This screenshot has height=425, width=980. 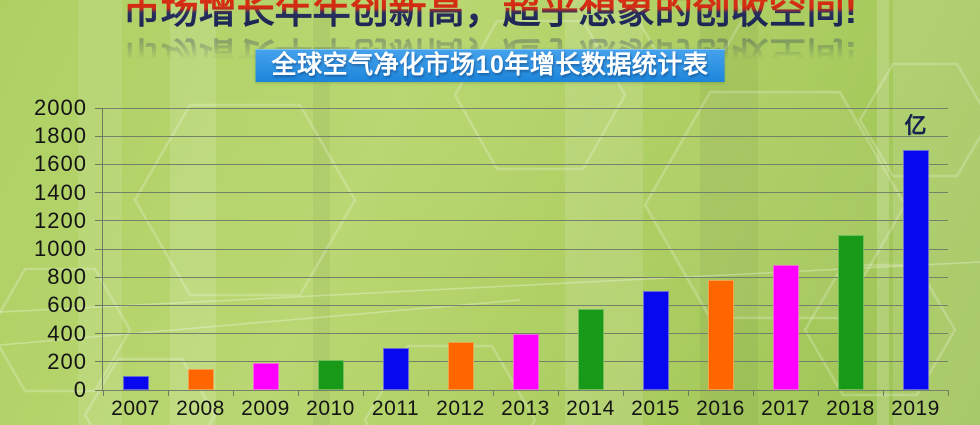 What do you see at coordinates (655, 408) in the screenshot?
I see `x-axis-label: 2015` at bounding box center [655, 408].